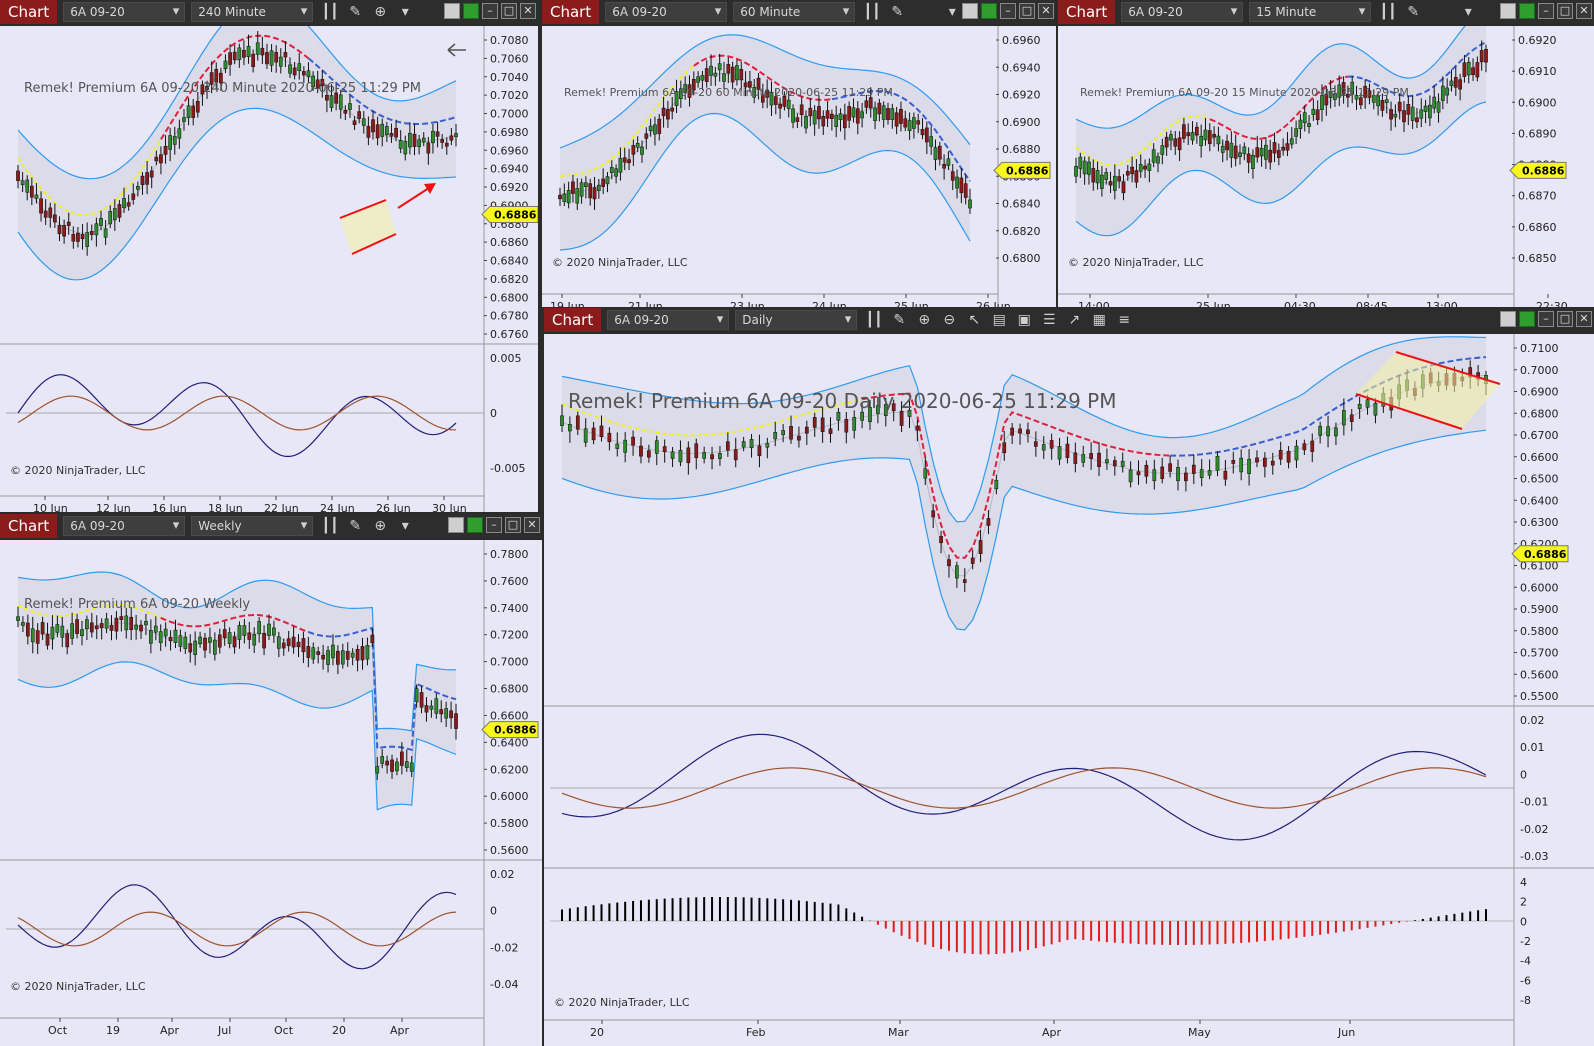  I want to click on indicators-icon: ☰, so click(1049, 320).